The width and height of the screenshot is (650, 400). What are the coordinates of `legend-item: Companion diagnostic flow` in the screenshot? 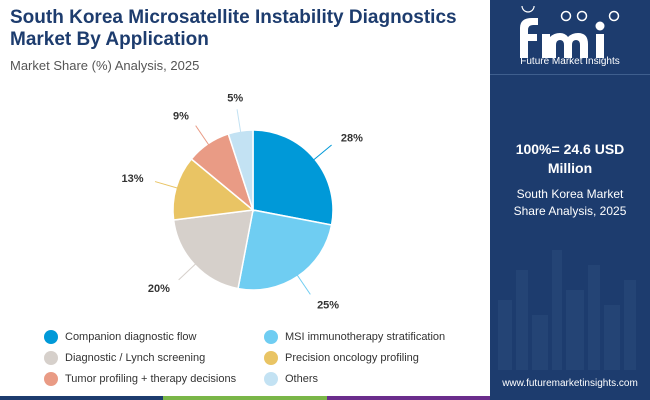 It's located at (120, 337).